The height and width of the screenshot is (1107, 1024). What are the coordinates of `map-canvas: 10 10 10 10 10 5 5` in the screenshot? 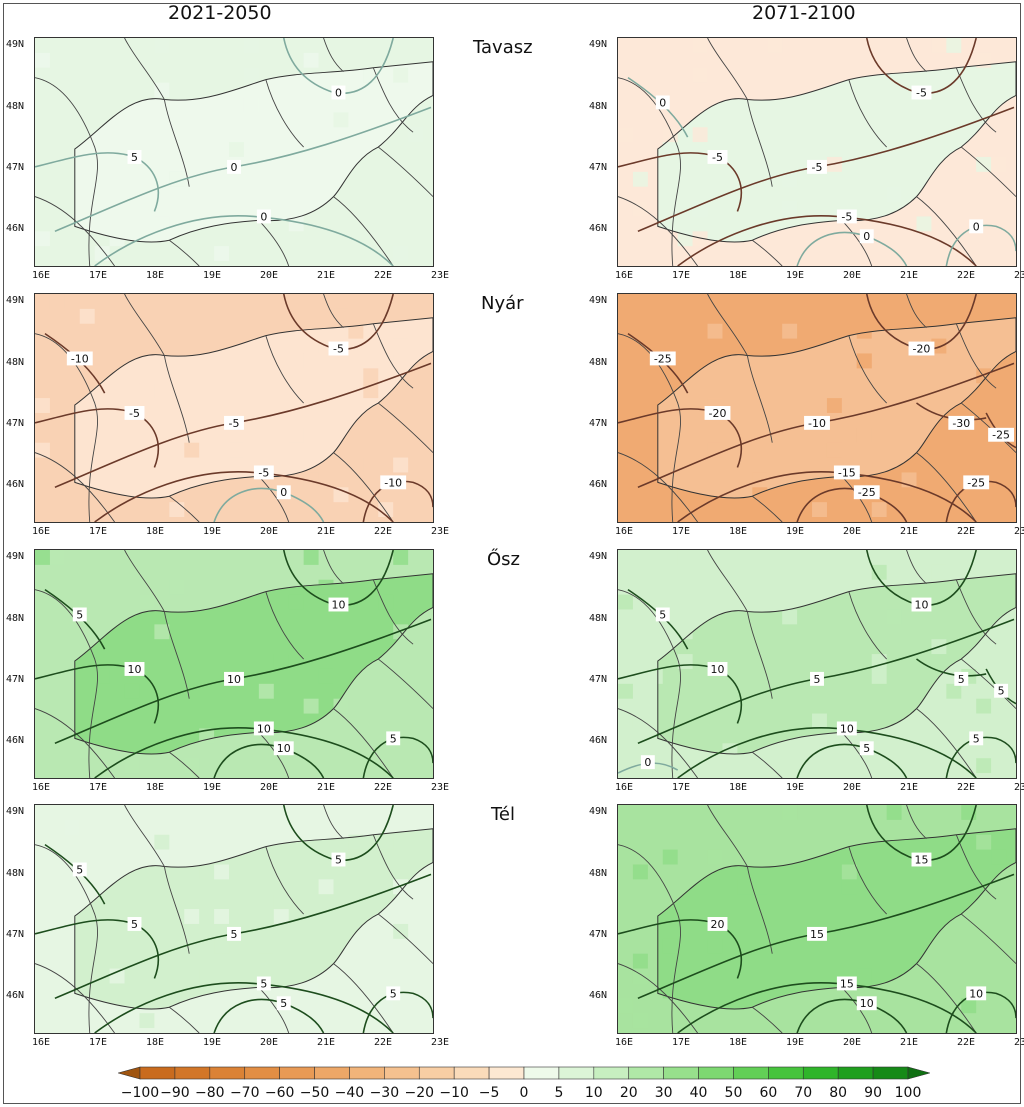 It's located at (234, 664).